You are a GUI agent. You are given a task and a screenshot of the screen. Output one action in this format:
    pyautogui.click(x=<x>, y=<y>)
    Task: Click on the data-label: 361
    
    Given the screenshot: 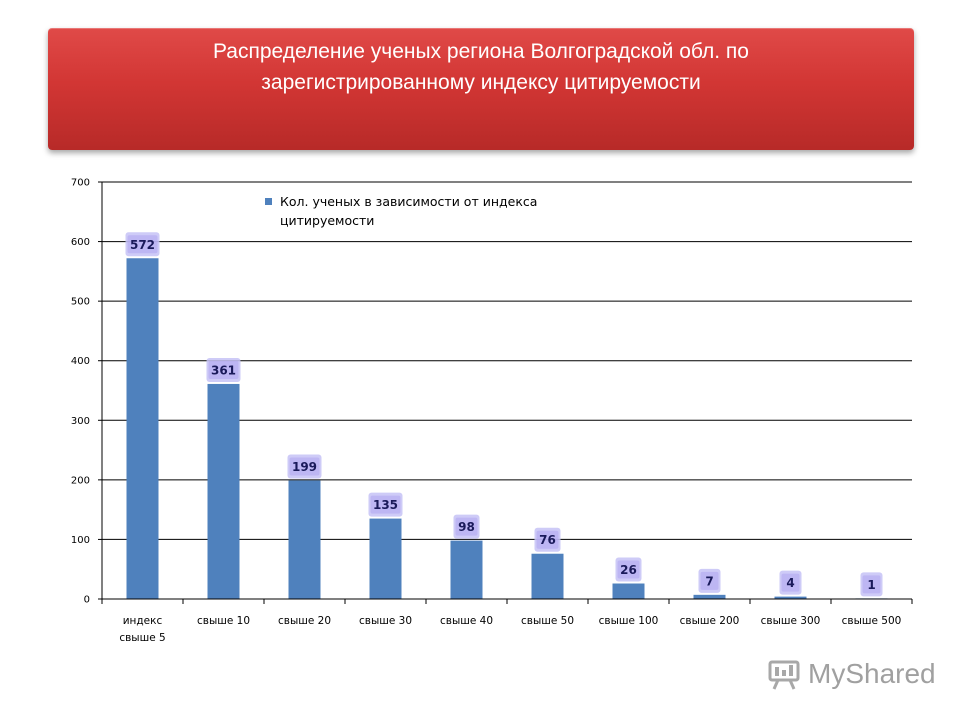 What is the action you would take?
    pyautogui.click(x=223, y=370)
    